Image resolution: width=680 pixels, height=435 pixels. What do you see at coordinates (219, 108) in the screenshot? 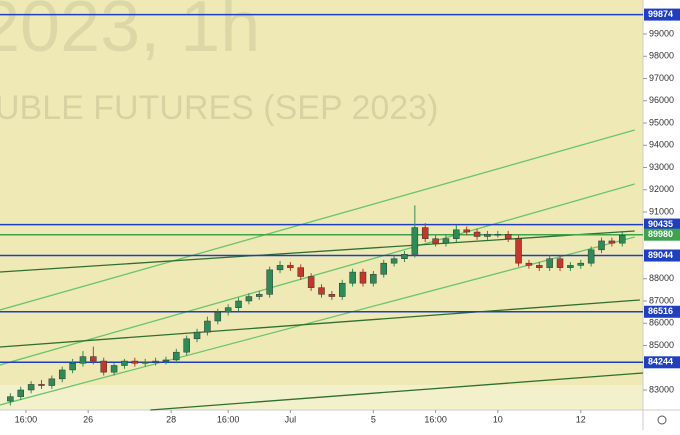
I see `watermark-subtitle: UBLE FUTURES (SEP 2023)` at bounding box center [219, 108].